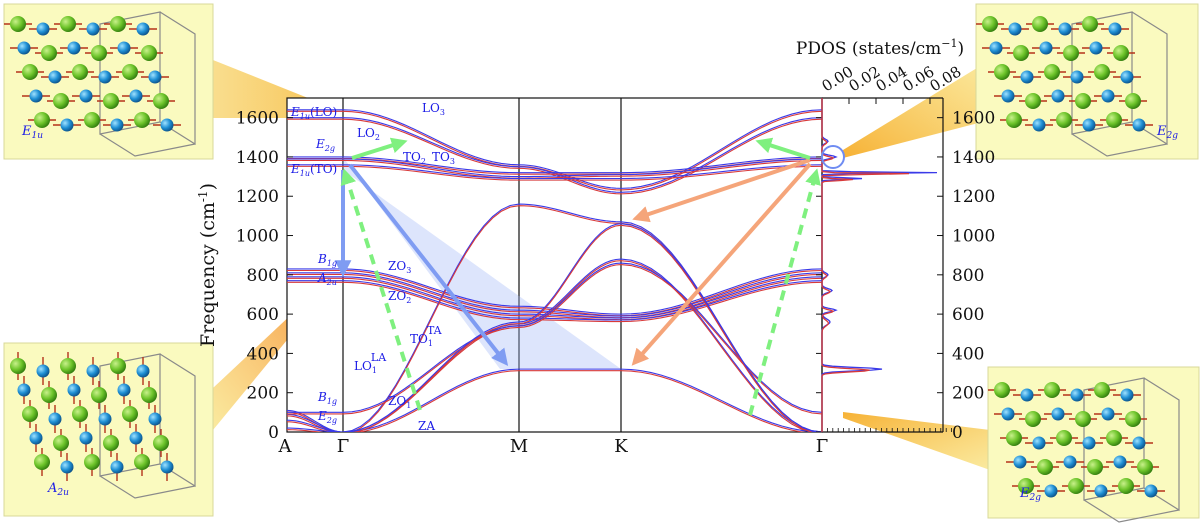  What do you see at coordinates (368, 134) in the screenshot?
I see `label-lo2: LO2` at bounding box center [368, 134].